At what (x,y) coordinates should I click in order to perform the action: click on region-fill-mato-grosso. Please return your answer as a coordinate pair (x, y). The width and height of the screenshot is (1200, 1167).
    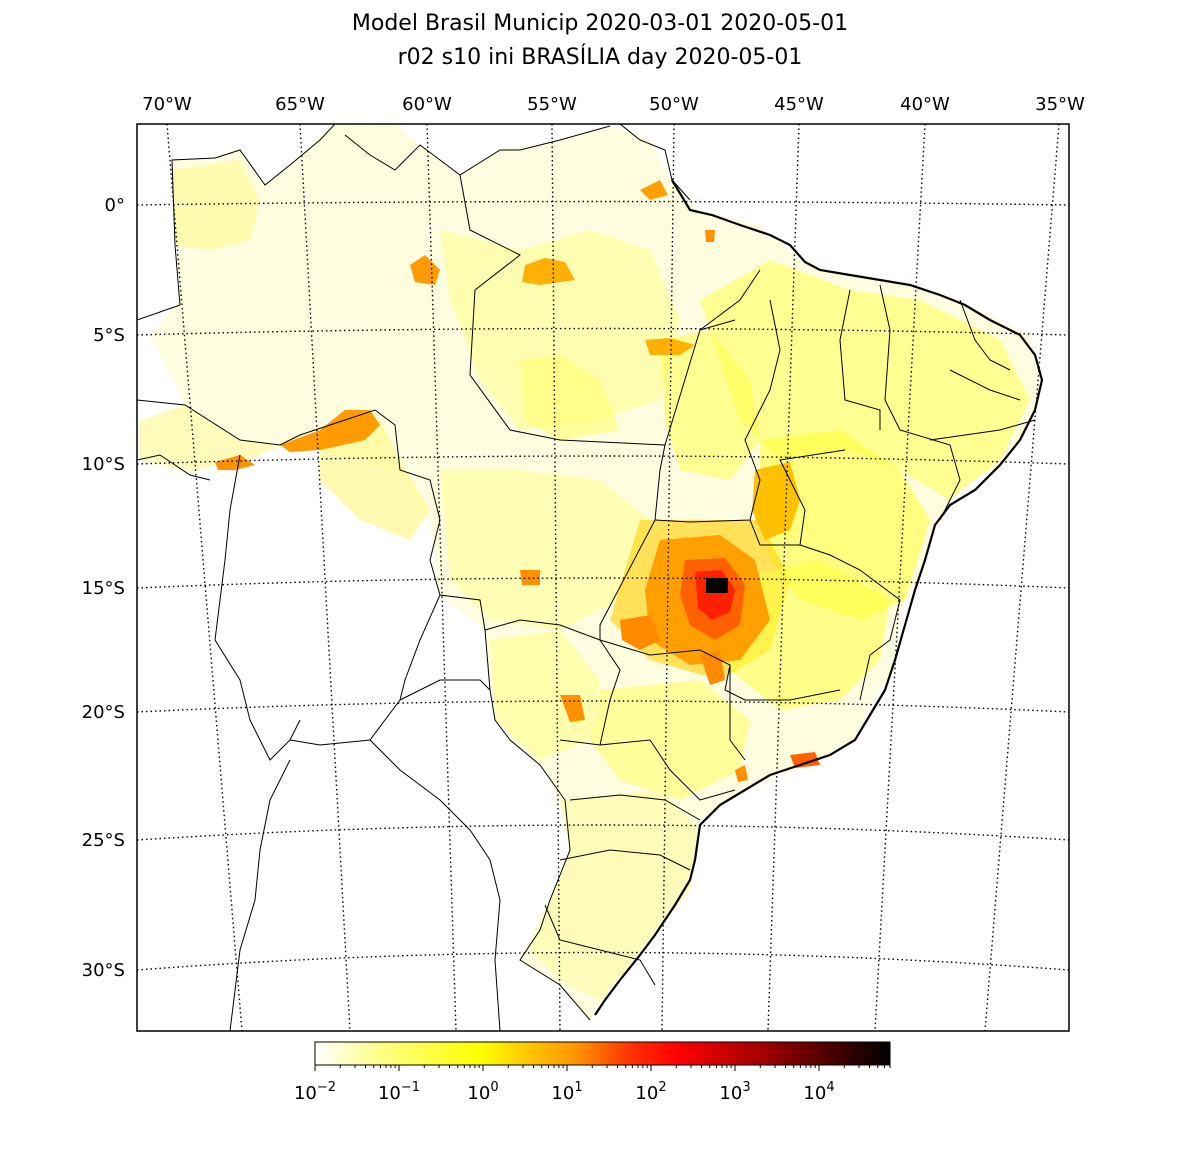
    Looking at the image, I should click on (545, 550).